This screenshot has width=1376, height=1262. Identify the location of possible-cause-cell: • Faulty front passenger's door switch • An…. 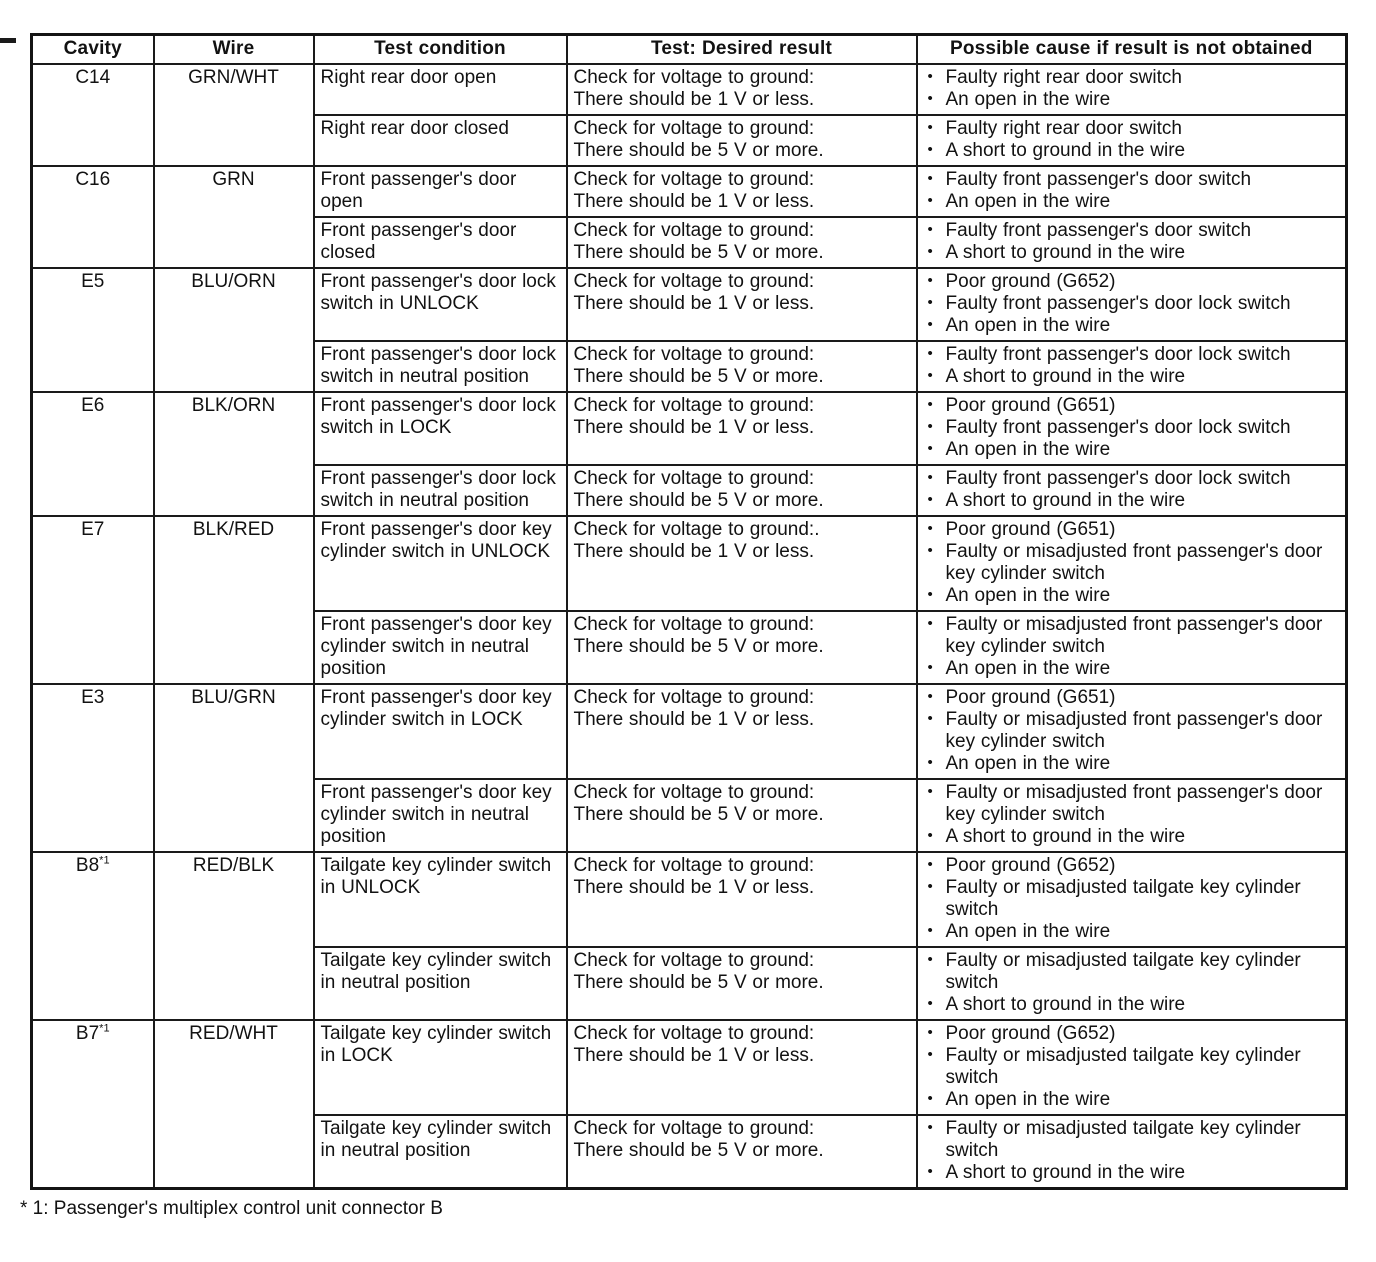
(1131, 191).